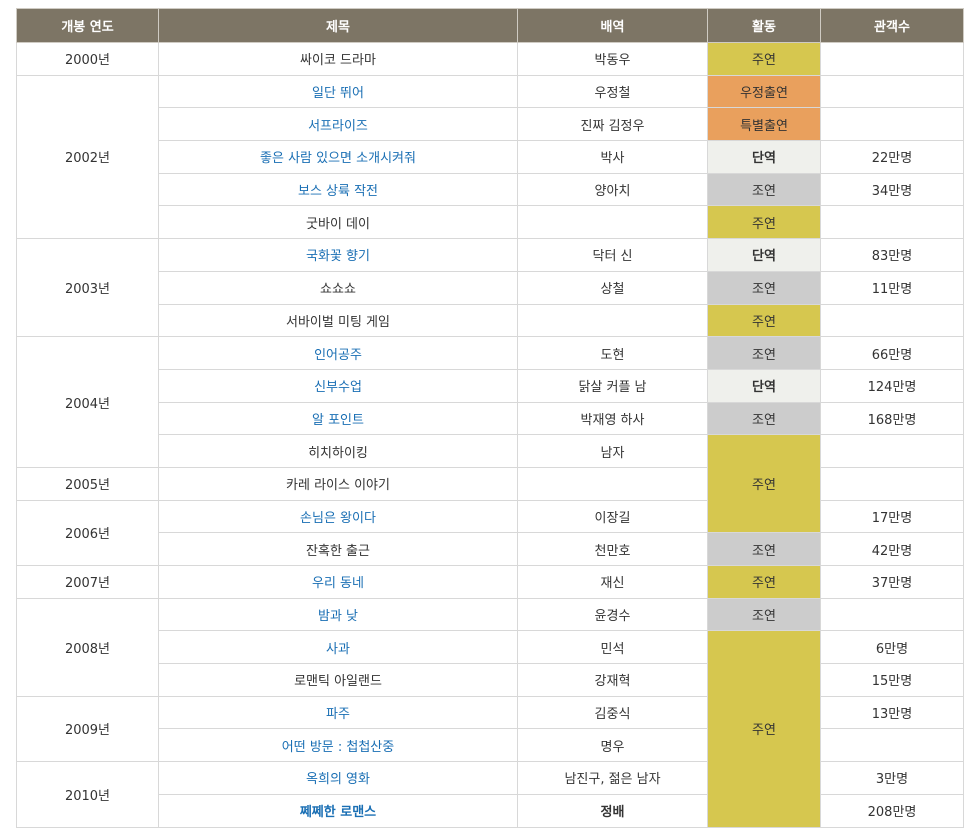 The image size is (980, 830). I want to click on column-header-activity: 활동, so click(764, 25).